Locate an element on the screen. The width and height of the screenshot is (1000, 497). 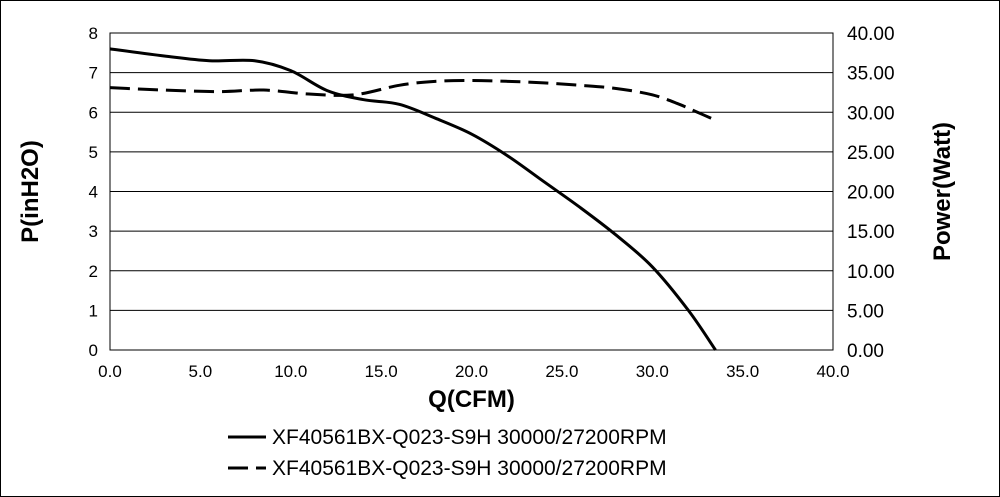
bottom-axis-ticks: 0.0 5.0 10.0 15.0 20.0 25.0 30.0 35.0 40.0 is located at coordinates (473, 371).